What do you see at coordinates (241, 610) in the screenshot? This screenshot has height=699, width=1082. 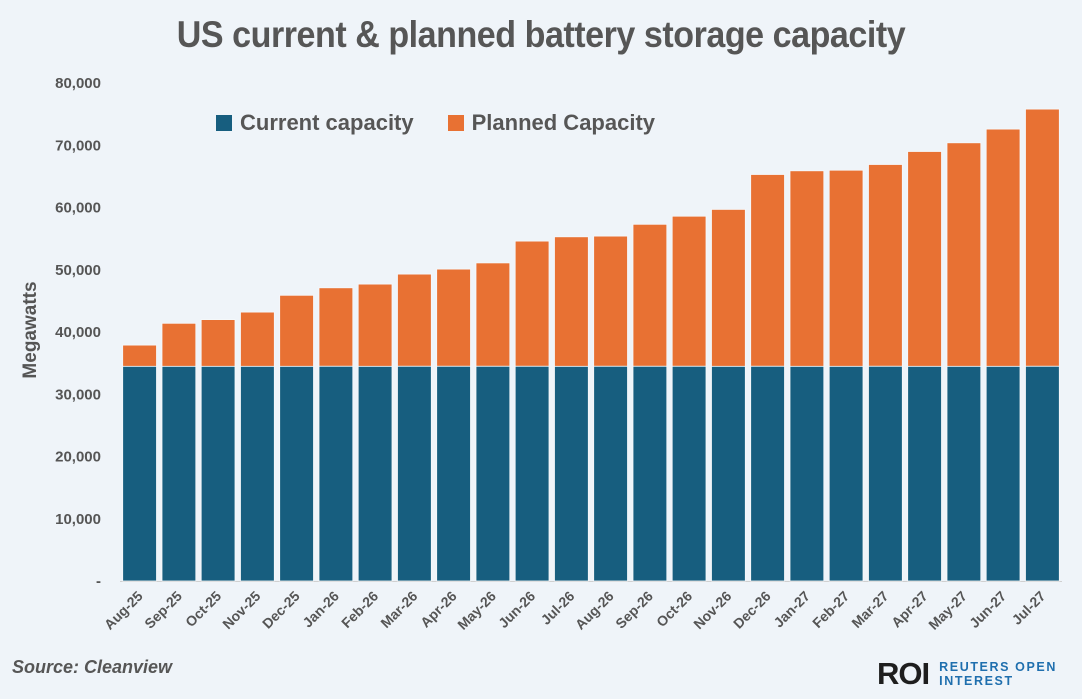 I see `x-tick-label: Nov-25` at bounding box center [241, 610].